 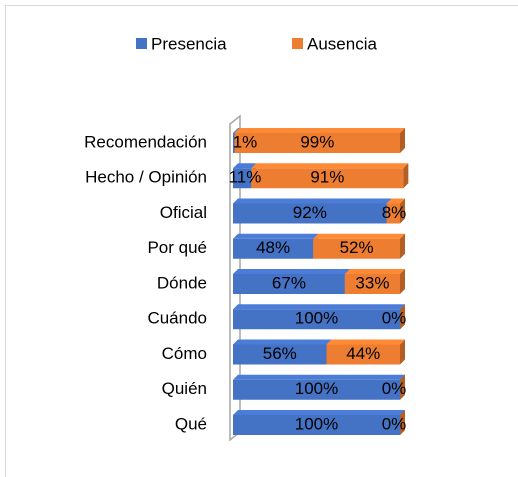 I want to click on category-label: Cómo, so click(x=184, y=353).